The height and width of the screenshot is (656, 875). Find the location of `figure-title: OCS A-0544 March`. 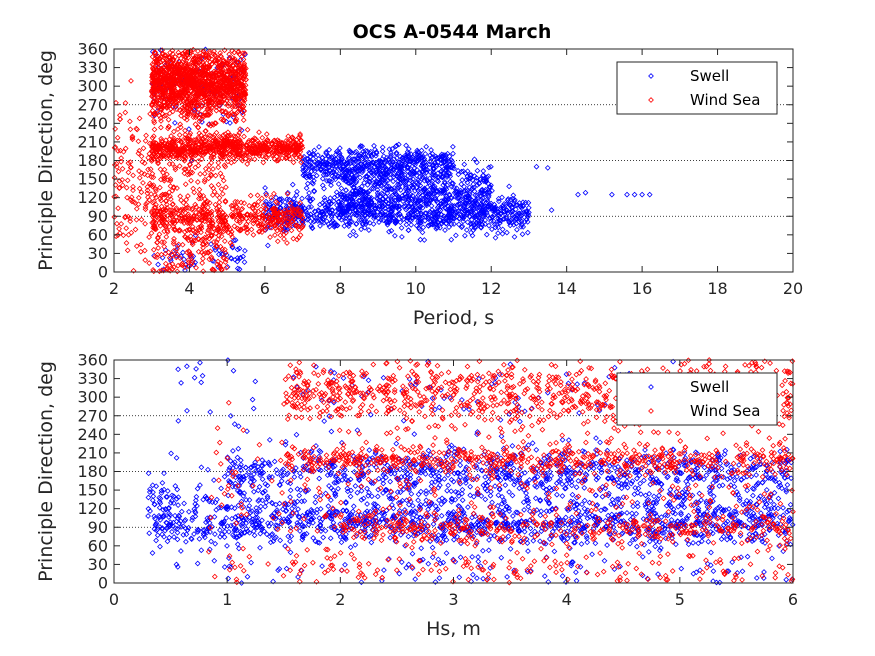

figure-title: OCS A-0544 March is located at coordinates (452, 32).